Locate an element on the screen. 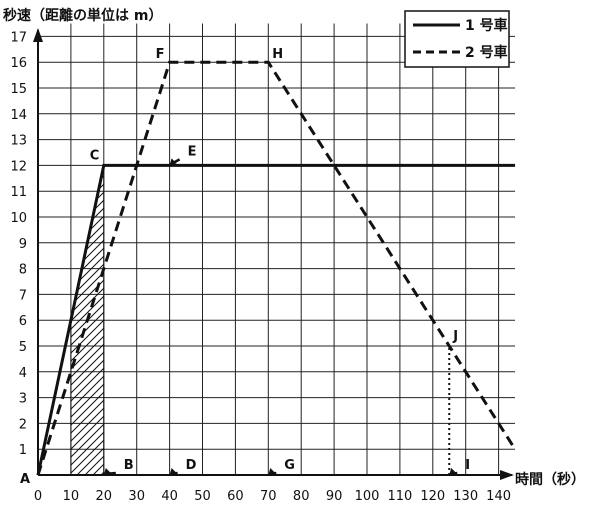 This screenshot has width=596, height=515. point-arrow-E is located at coordinates (173, 162).